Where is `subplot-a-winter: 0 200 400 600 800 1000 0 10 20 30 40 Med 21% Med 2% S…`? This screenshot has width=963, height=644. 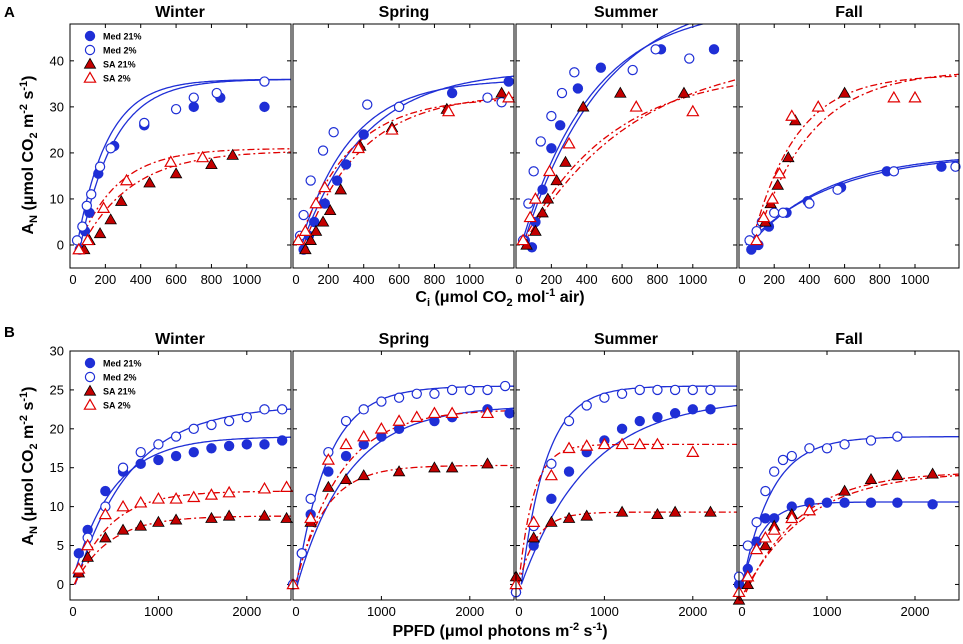 subplot-a-winter: 0 200 400 600 800 1000 0 10 20 30 40 Med 21% Med 2% S… is located at coordinates (171, 155).